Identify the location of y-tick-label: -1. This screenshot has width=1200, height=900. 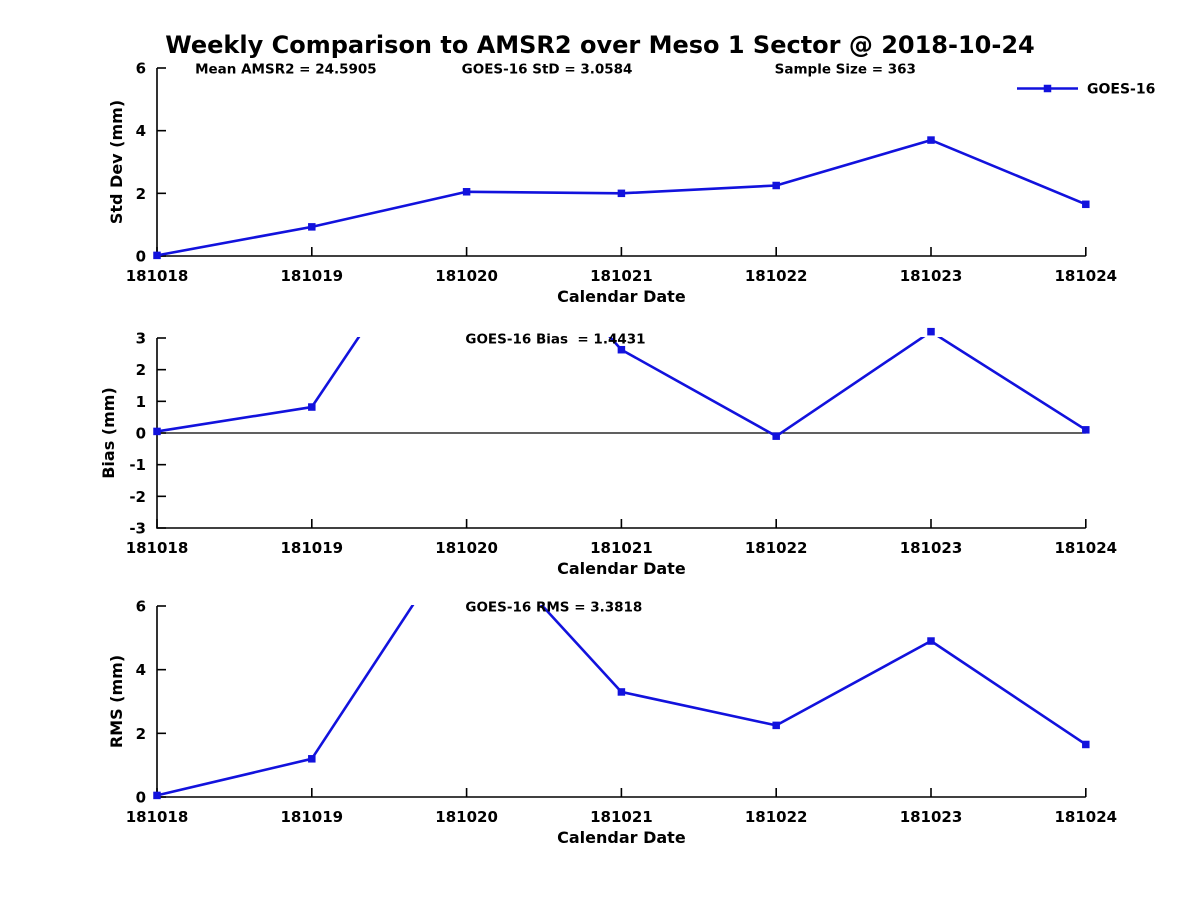
(137, 465).